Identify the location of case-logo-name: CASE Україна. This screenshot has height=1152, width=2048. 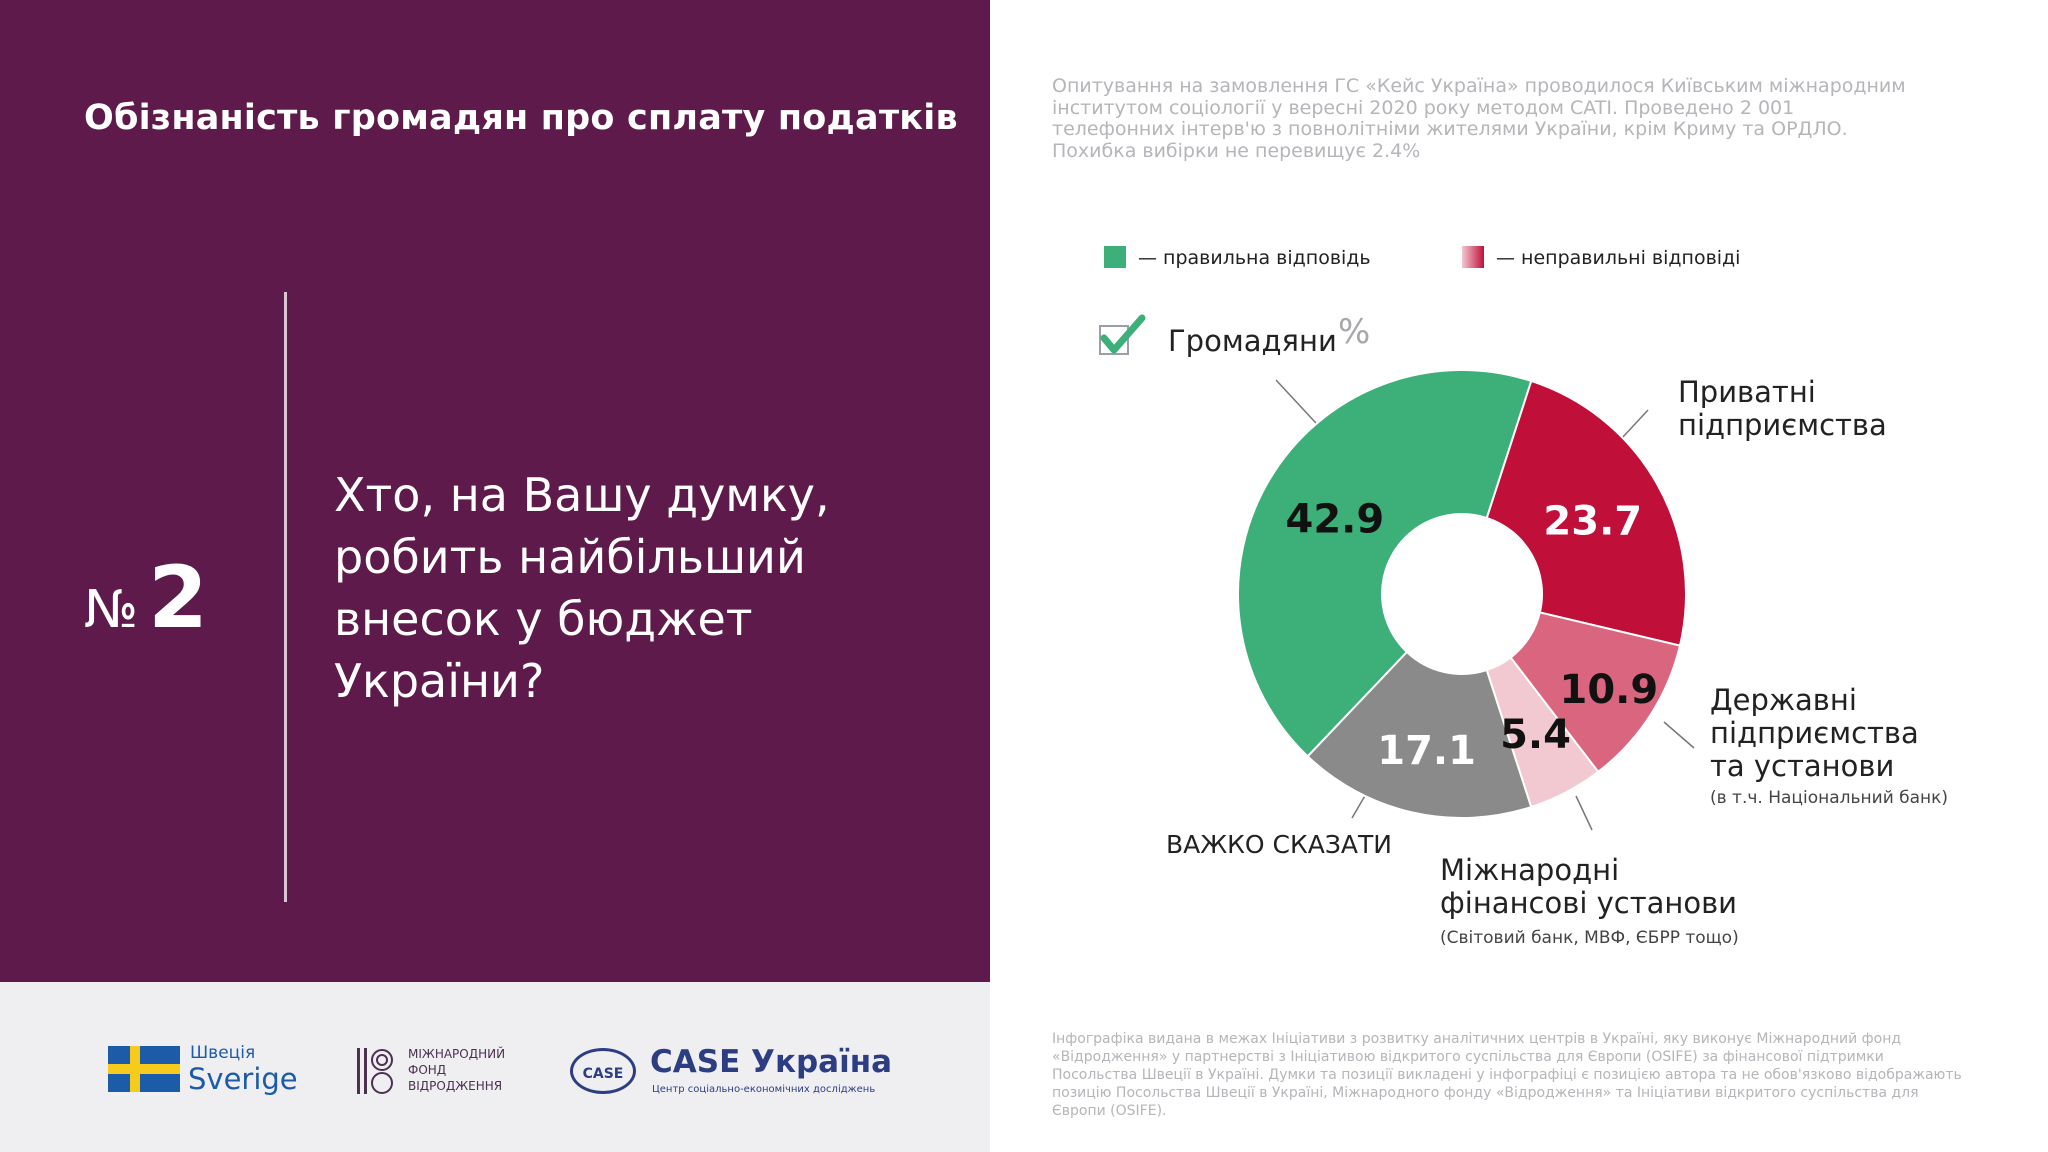
(771, 1062).